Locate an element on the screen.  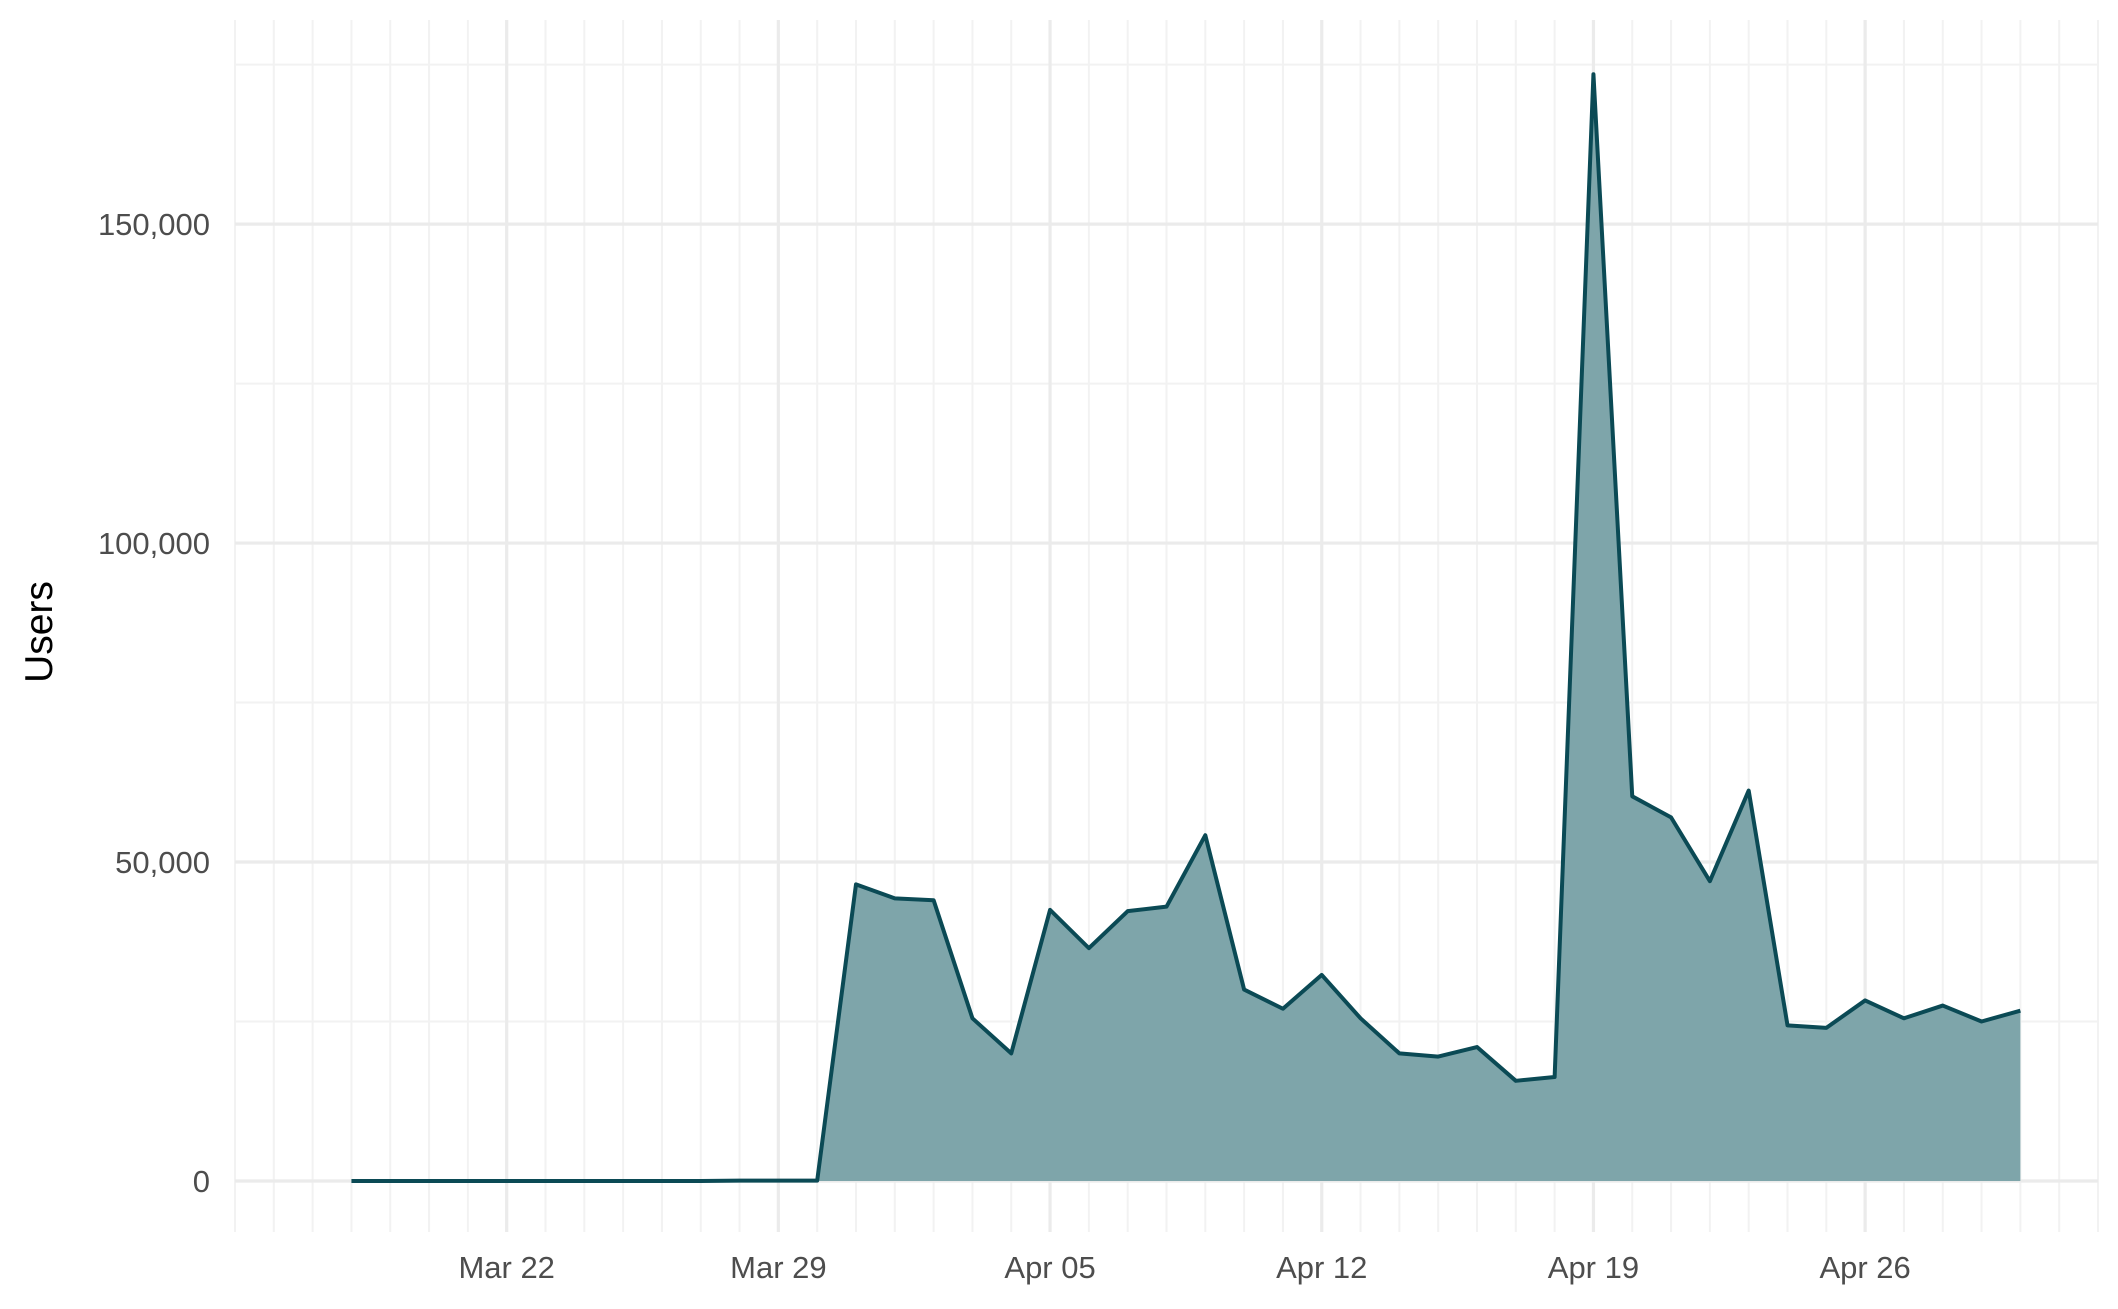
x-tick-label: Apr 19 is located at coordinates (1593, 1267).